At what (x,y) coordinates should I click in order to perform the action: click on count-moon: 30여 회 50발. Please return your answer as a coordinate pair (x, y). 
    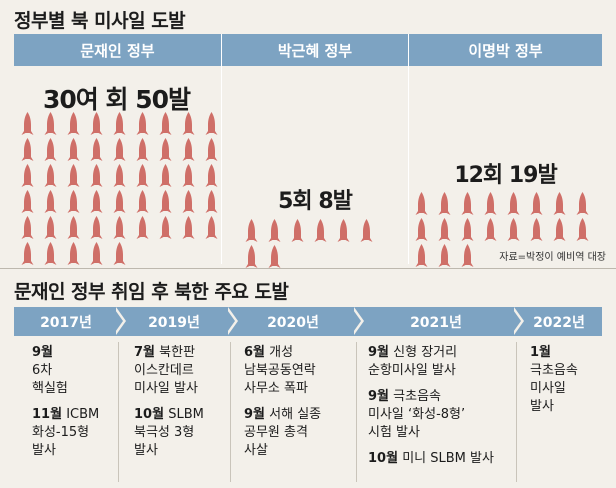
    Looking at the image, I should click on (117, 99).